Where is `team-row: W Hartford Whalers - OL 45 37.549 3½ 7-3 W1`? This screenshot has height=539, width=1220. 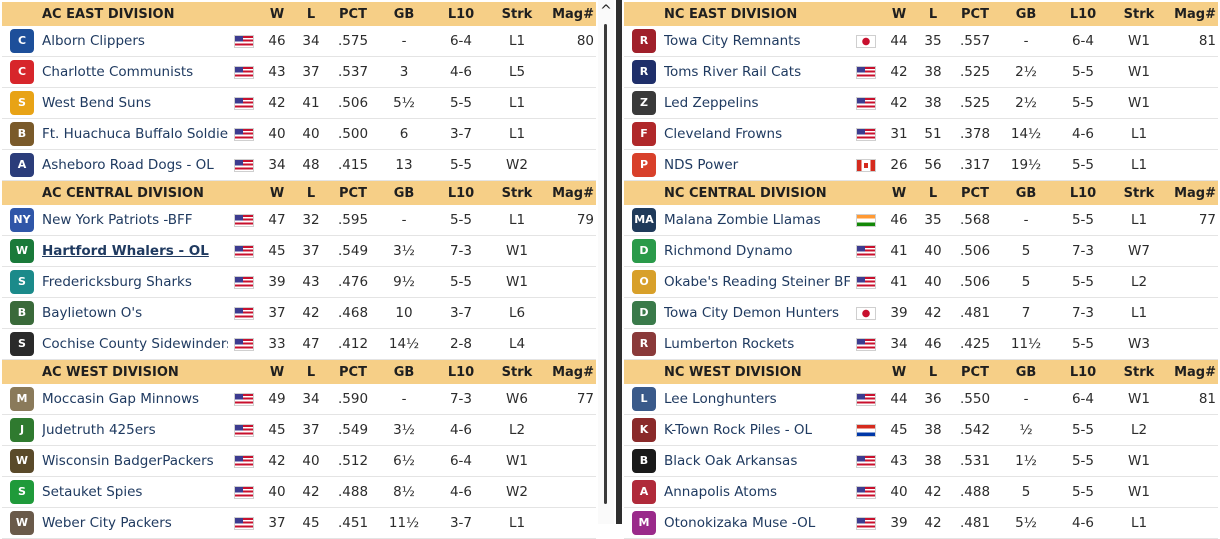 team-row: W Hartford Whalers - OL 45 37.549 3½ 7-3 W1 is located at coordinates (299, 251).